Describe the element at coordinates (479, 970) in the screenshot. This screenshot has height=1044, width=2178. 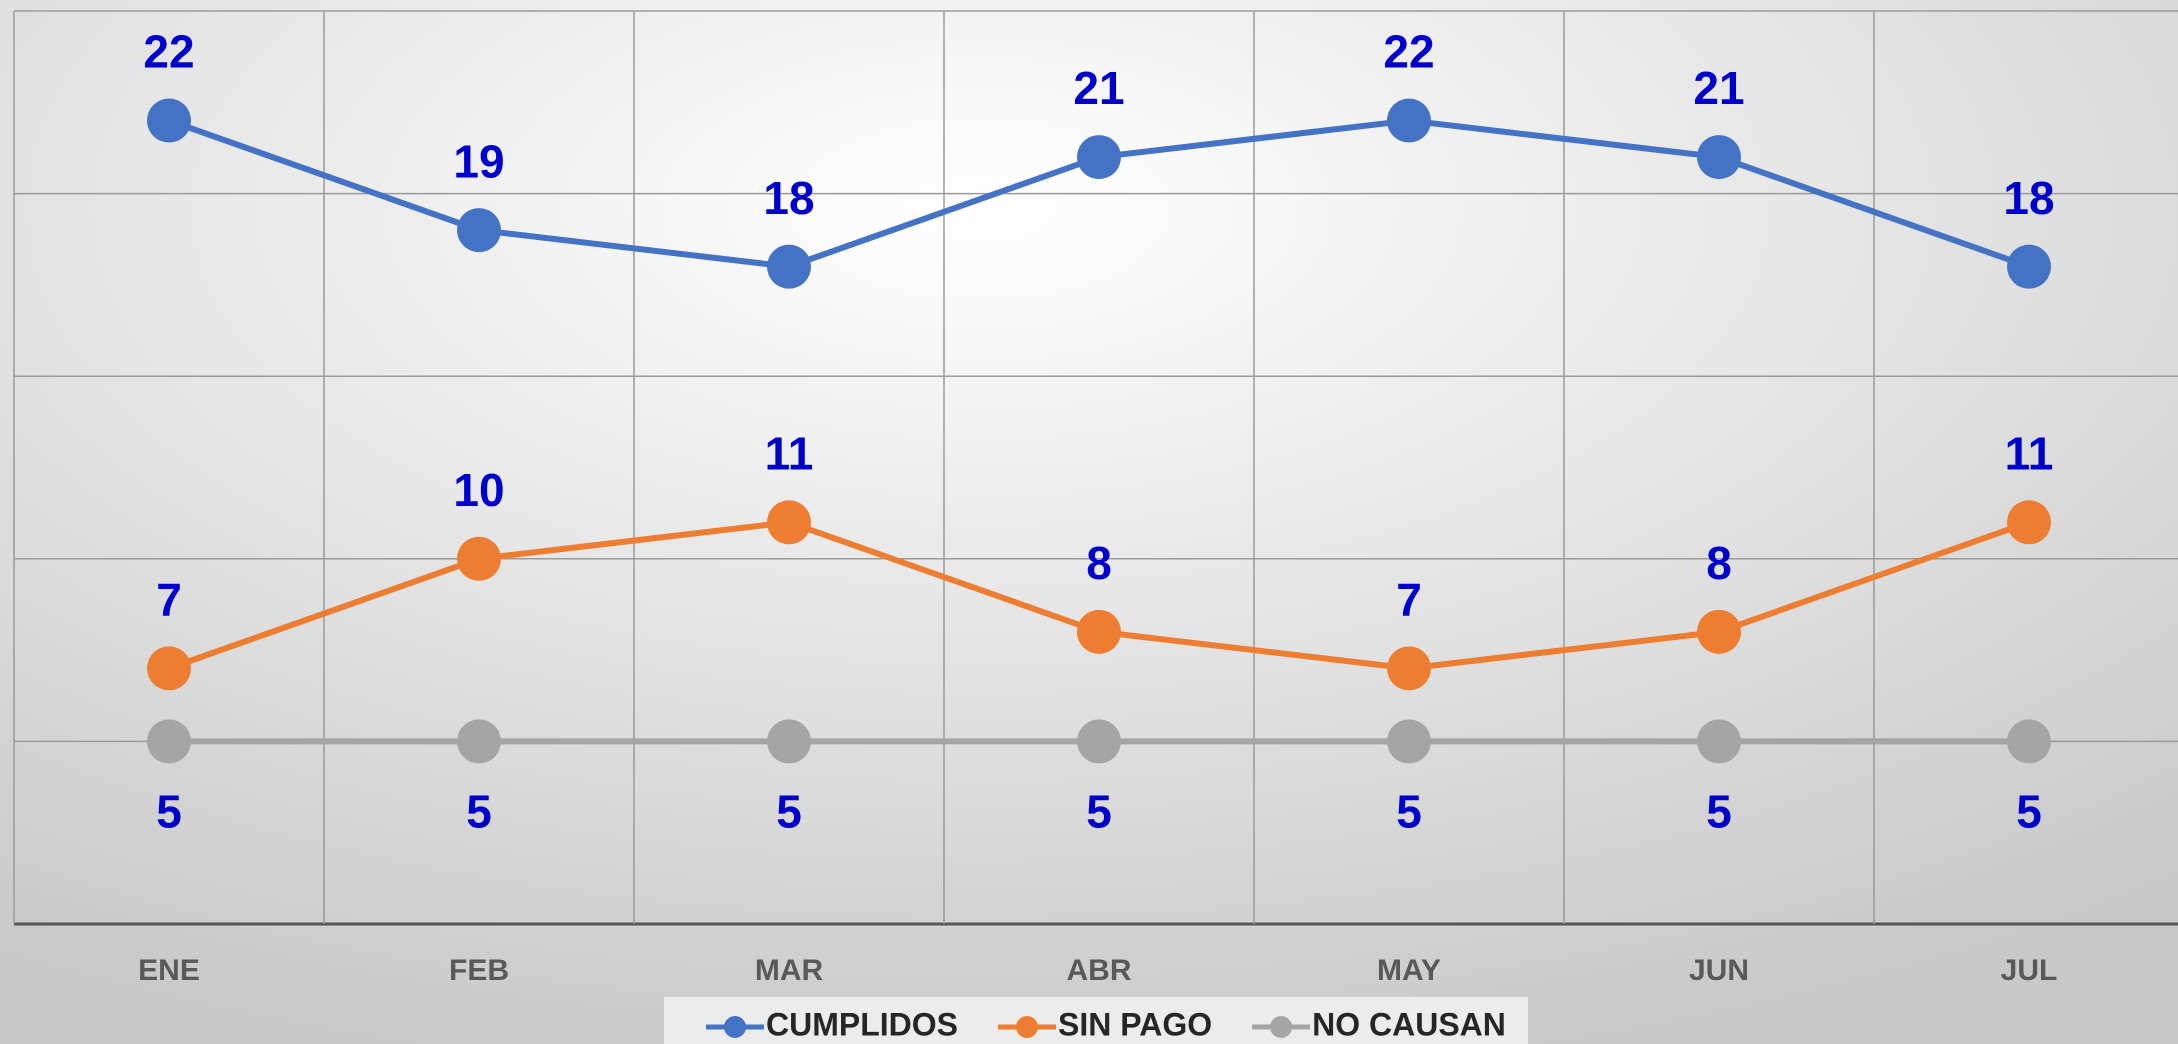
I see `x-tick-label: FEB` at that location.